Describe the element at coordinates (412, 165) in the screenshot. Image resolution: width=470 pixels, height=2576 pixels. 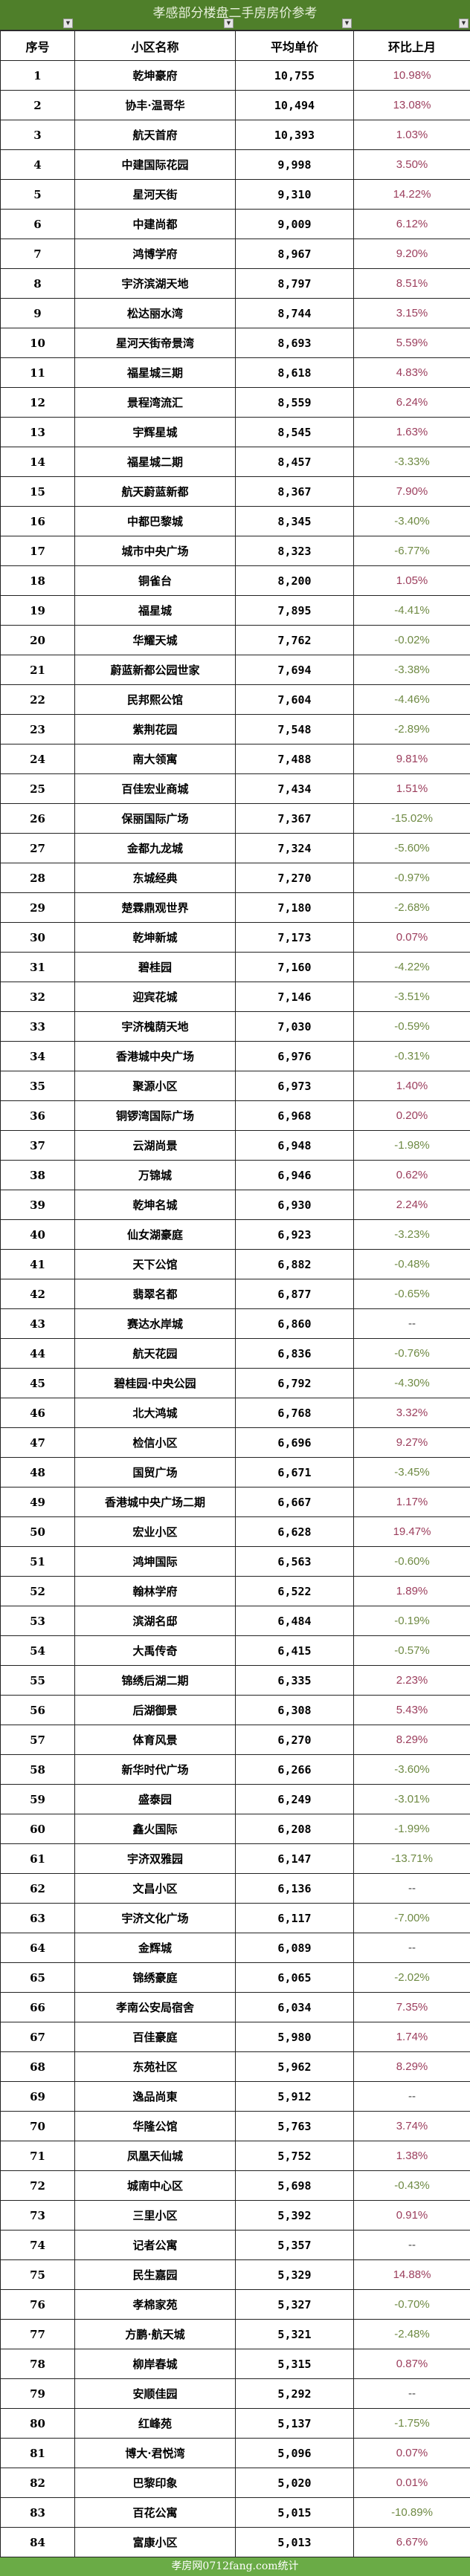
I see `month-change: 3.50%` at that location.